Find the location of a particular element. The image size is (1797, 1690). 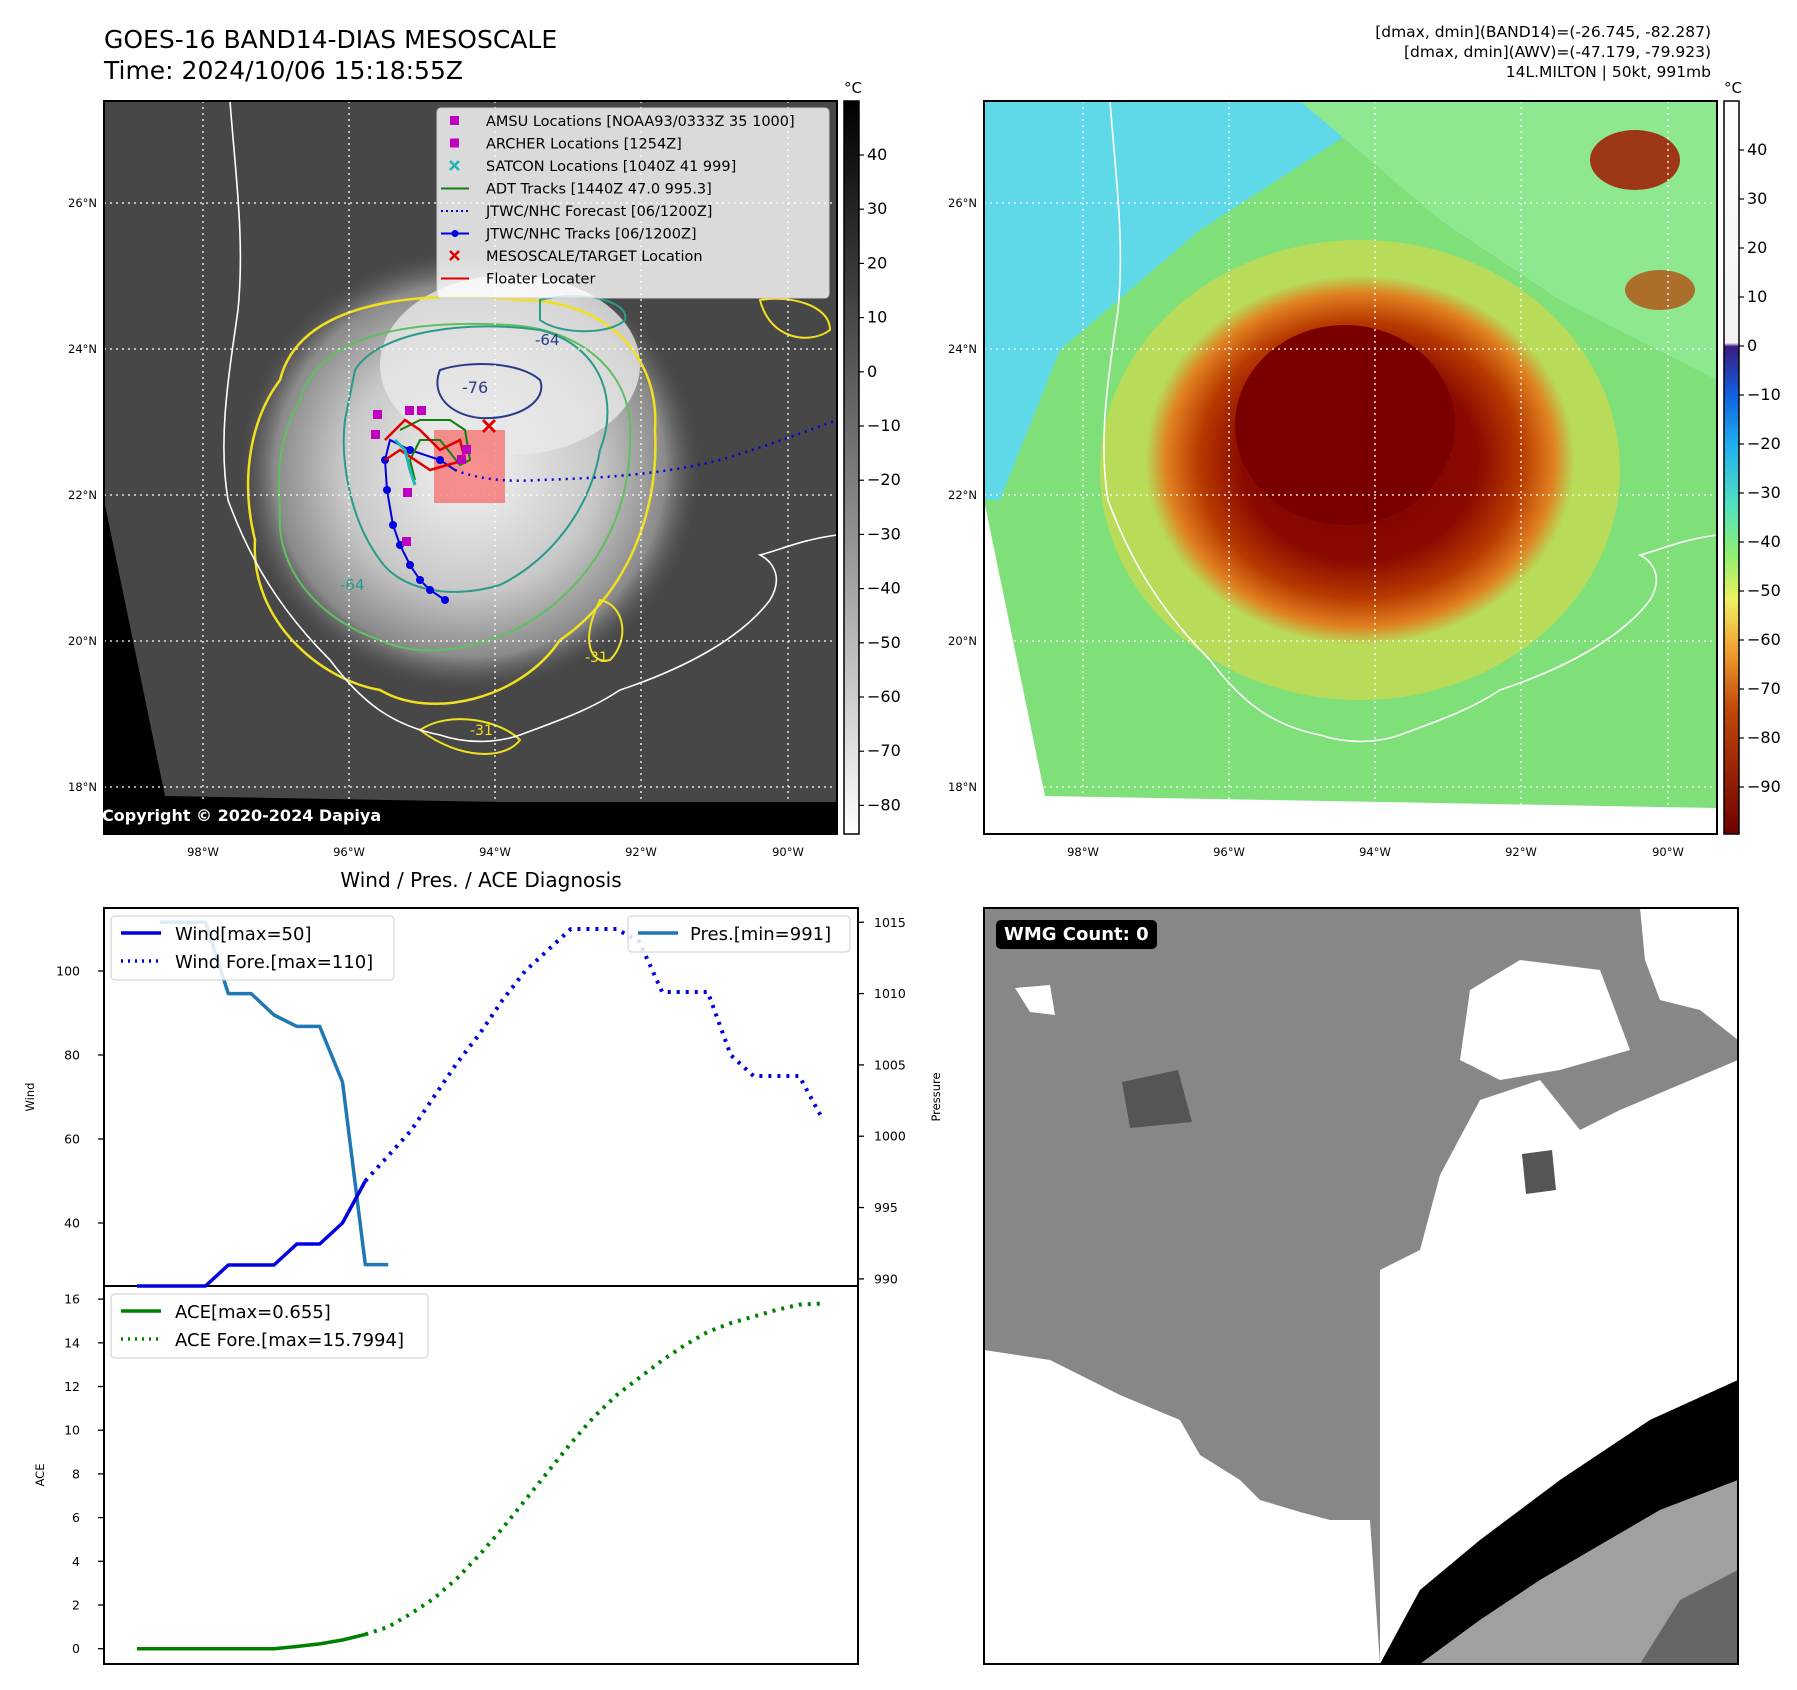

axis-tick-label: 995 is located at coordinates (886, 1207).